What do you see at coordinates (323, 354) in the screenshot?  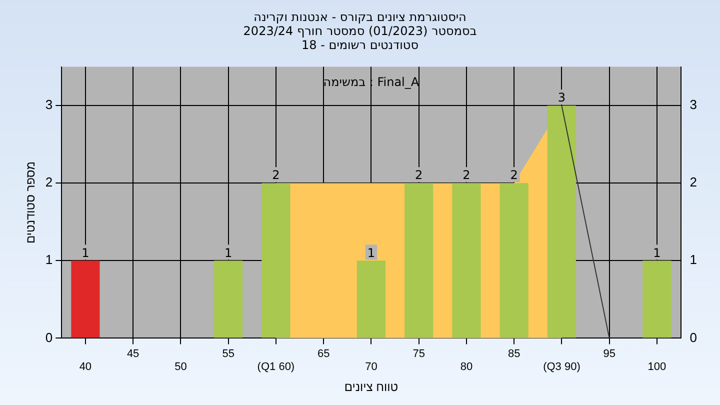 I see `x-tick-label: 65` at bounding box center [323, 354].